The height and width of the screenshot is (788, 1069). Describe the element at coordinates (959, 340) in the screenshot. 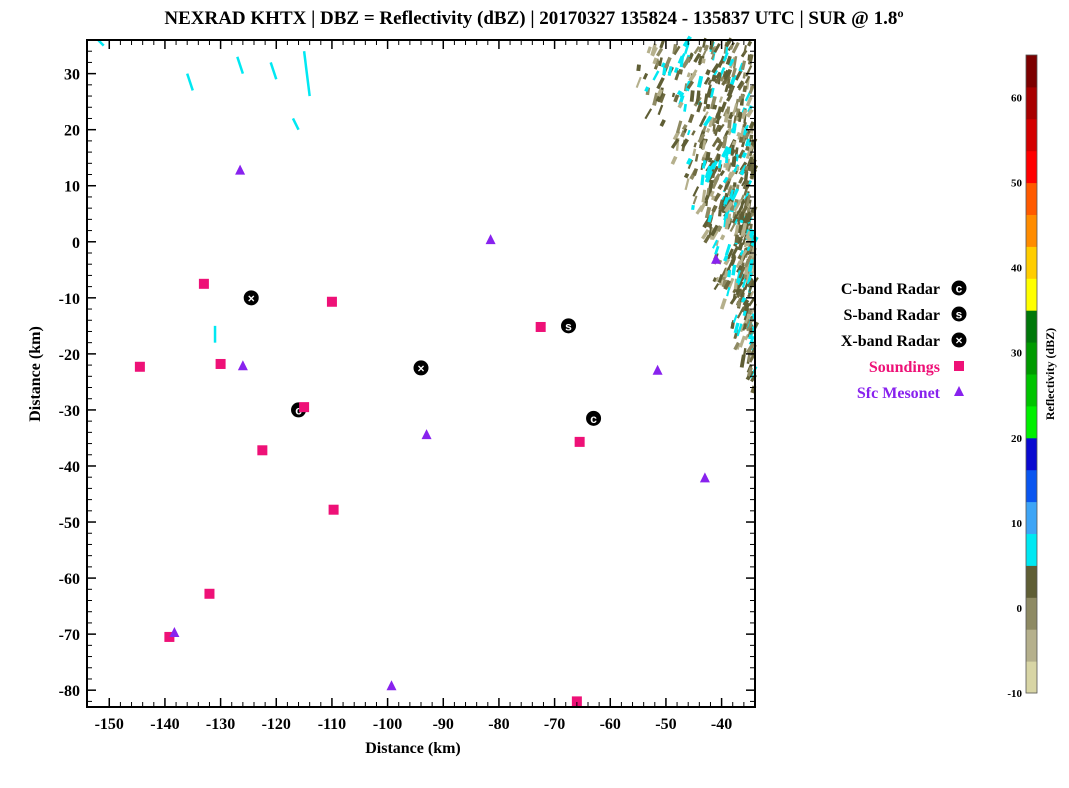

I see `legend-marker: ×` at that location.